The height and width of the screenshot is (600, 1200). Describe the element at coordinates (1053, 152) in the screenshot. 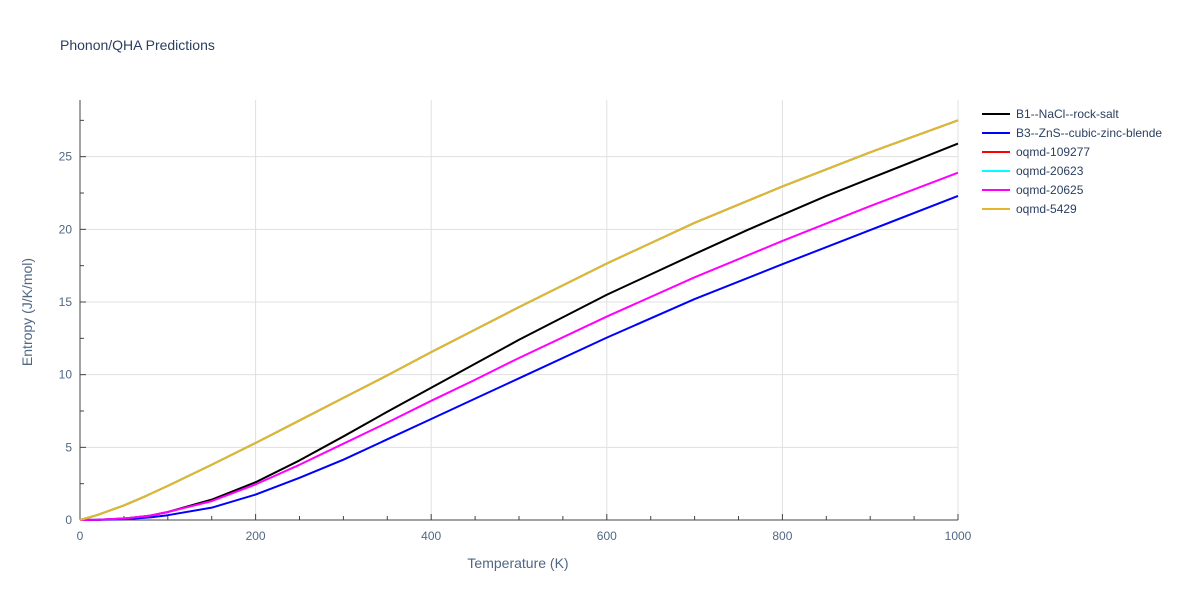

I see `legend-label: oqmd-109277` at that location.